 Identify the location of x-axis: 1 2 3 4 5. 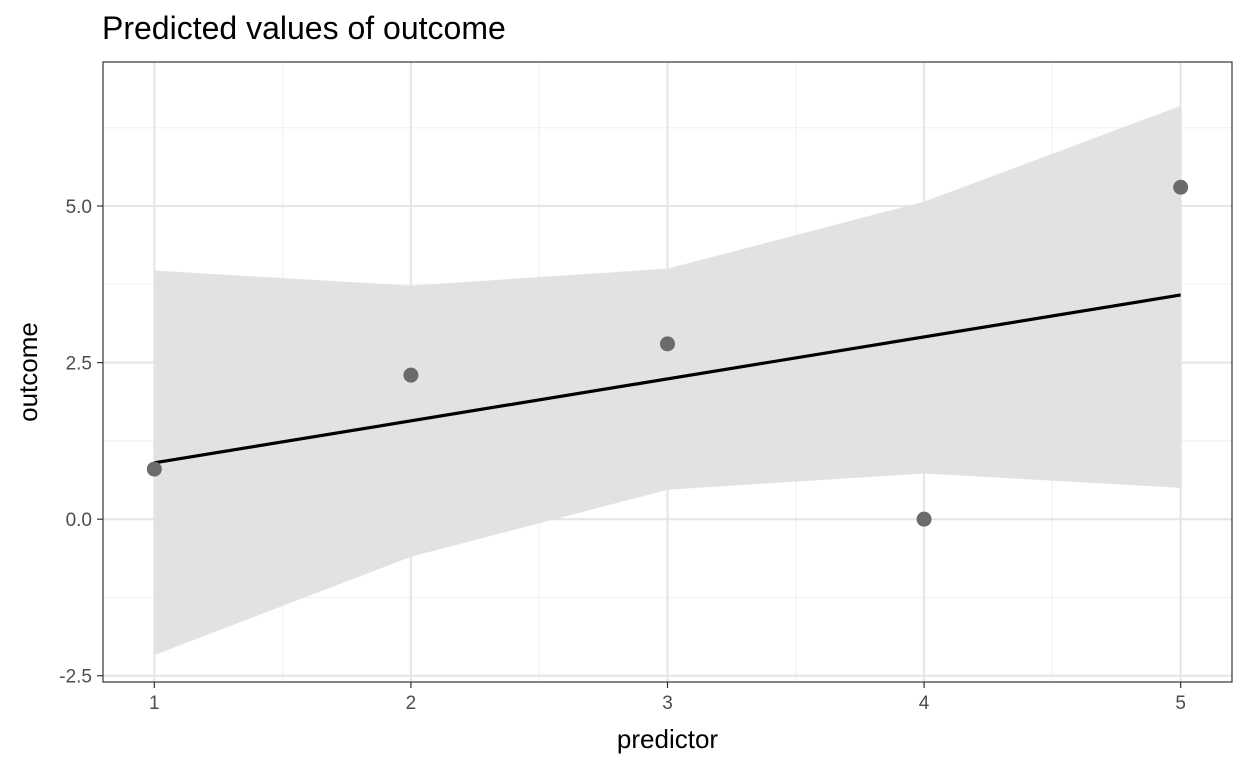
(667, 698).